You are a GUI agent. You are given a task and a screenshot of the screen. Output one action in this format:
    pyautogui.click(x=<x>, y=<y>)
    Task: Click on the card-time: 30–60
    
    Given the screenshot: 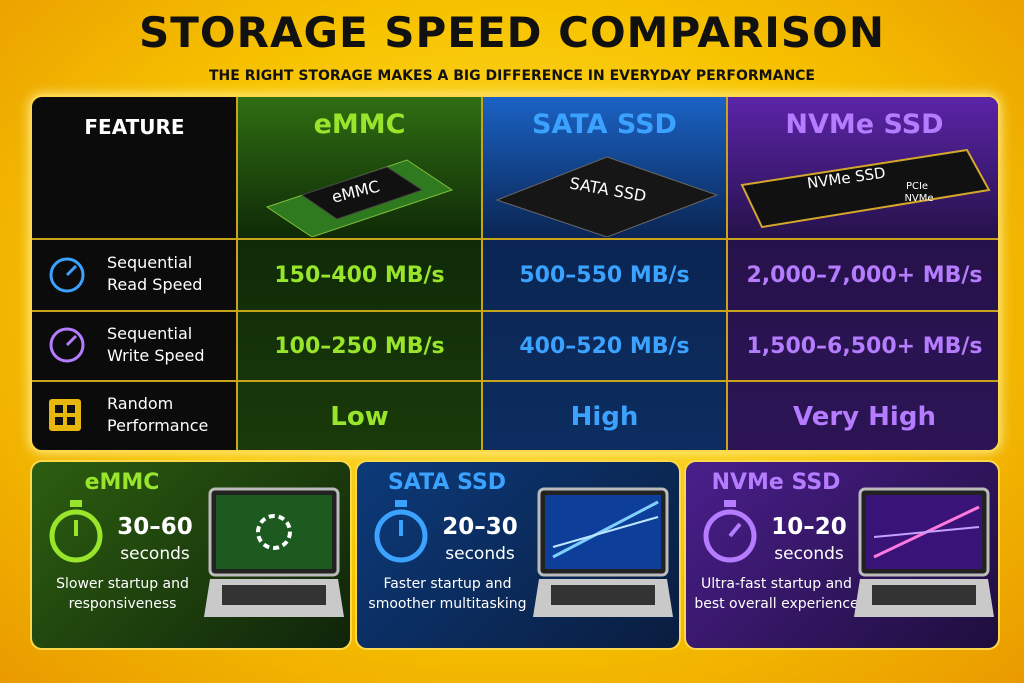 What is the action you would take?
    pyautogui.click(x=155, y=527)
    